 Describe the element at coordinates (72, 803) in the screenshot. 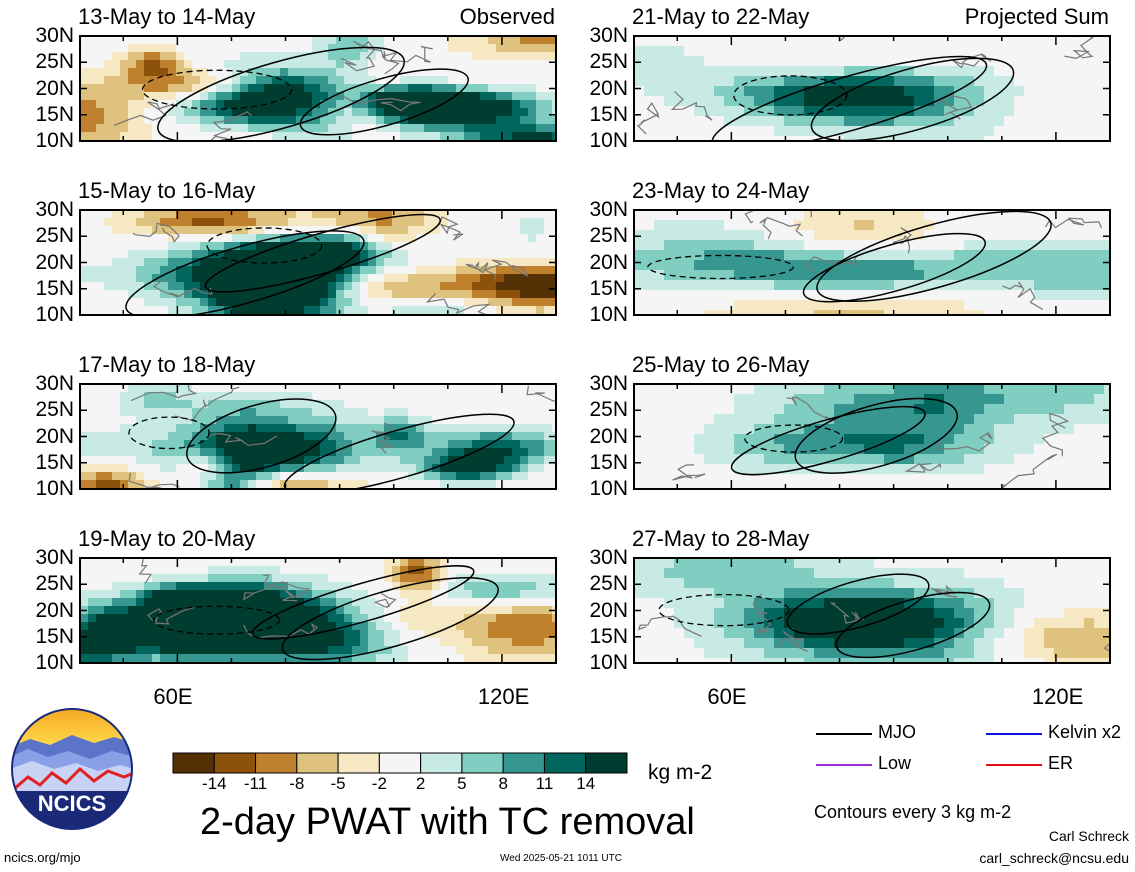

I see `logo-text: NCICS` at that location.